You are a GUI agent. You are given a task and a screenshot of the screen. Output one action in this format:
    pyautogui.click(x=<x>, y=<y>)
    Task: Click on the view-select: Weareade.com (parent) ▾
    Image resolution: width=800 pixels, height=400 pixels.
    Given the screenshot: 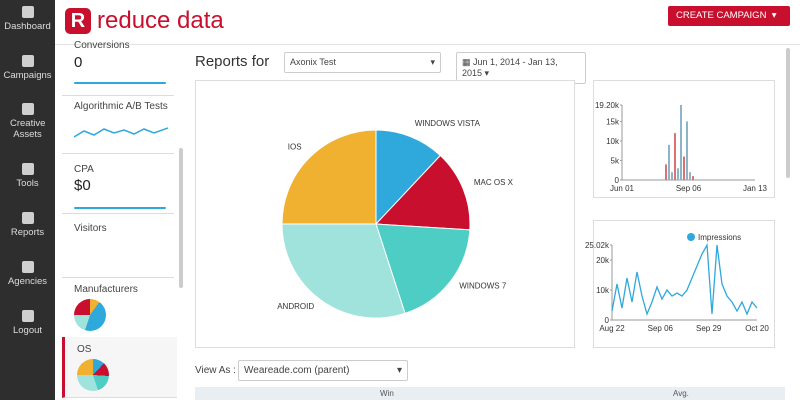 What is the action you would take?
    pyautogui.click(x=323, y=370)
    